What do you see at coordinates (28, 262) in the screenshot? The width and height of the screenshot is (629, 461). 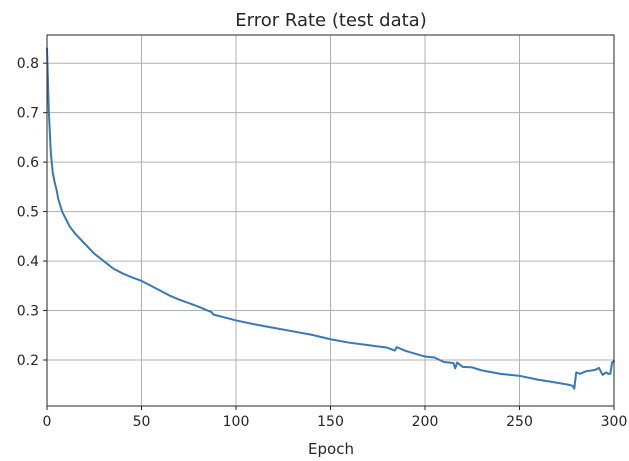 I see `y-tick-label: 0.4` at bounding box center [28, 262].